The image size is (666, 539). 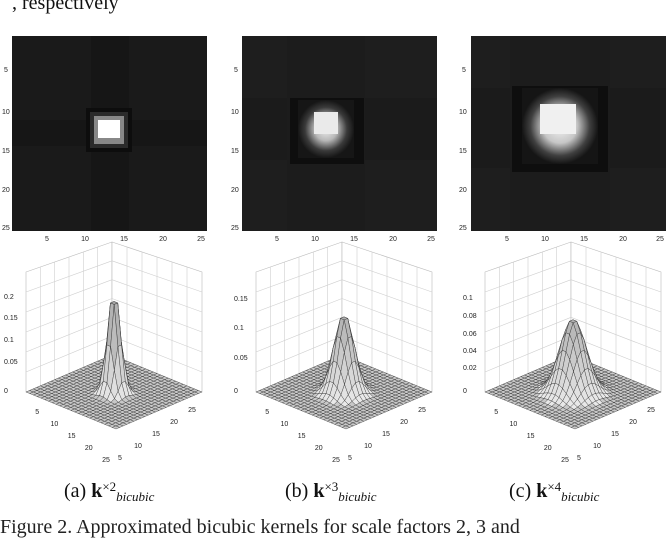 I want to click on subcaption-a: (a) k×2bicubic, so click(x=109, y=491).